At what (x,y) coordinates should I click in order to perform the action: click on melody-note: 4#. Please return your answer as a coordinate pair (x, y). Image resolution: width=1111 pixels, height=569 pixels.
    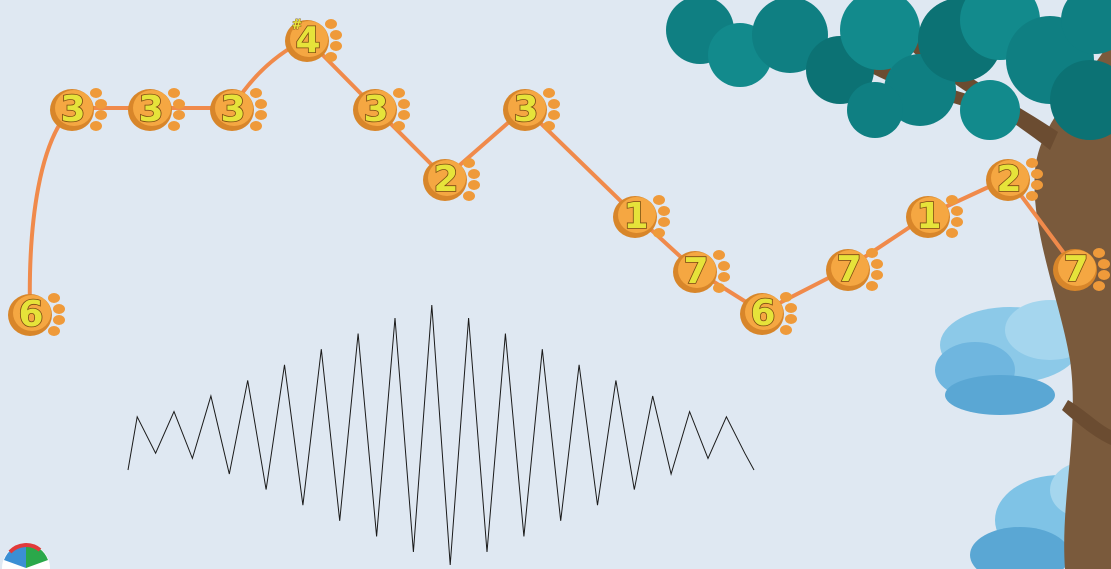
    Looking at the image, I should click on (313, 40).